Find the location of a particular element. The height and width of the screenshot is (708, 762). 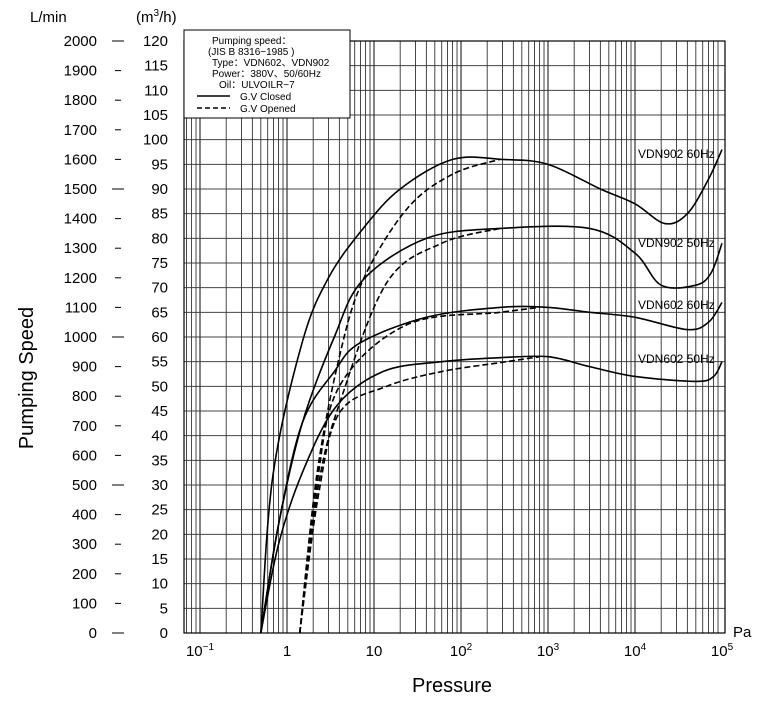

series-label-vdn602-60hz: VDN602 60Hz is located at coordinates (676, 305).